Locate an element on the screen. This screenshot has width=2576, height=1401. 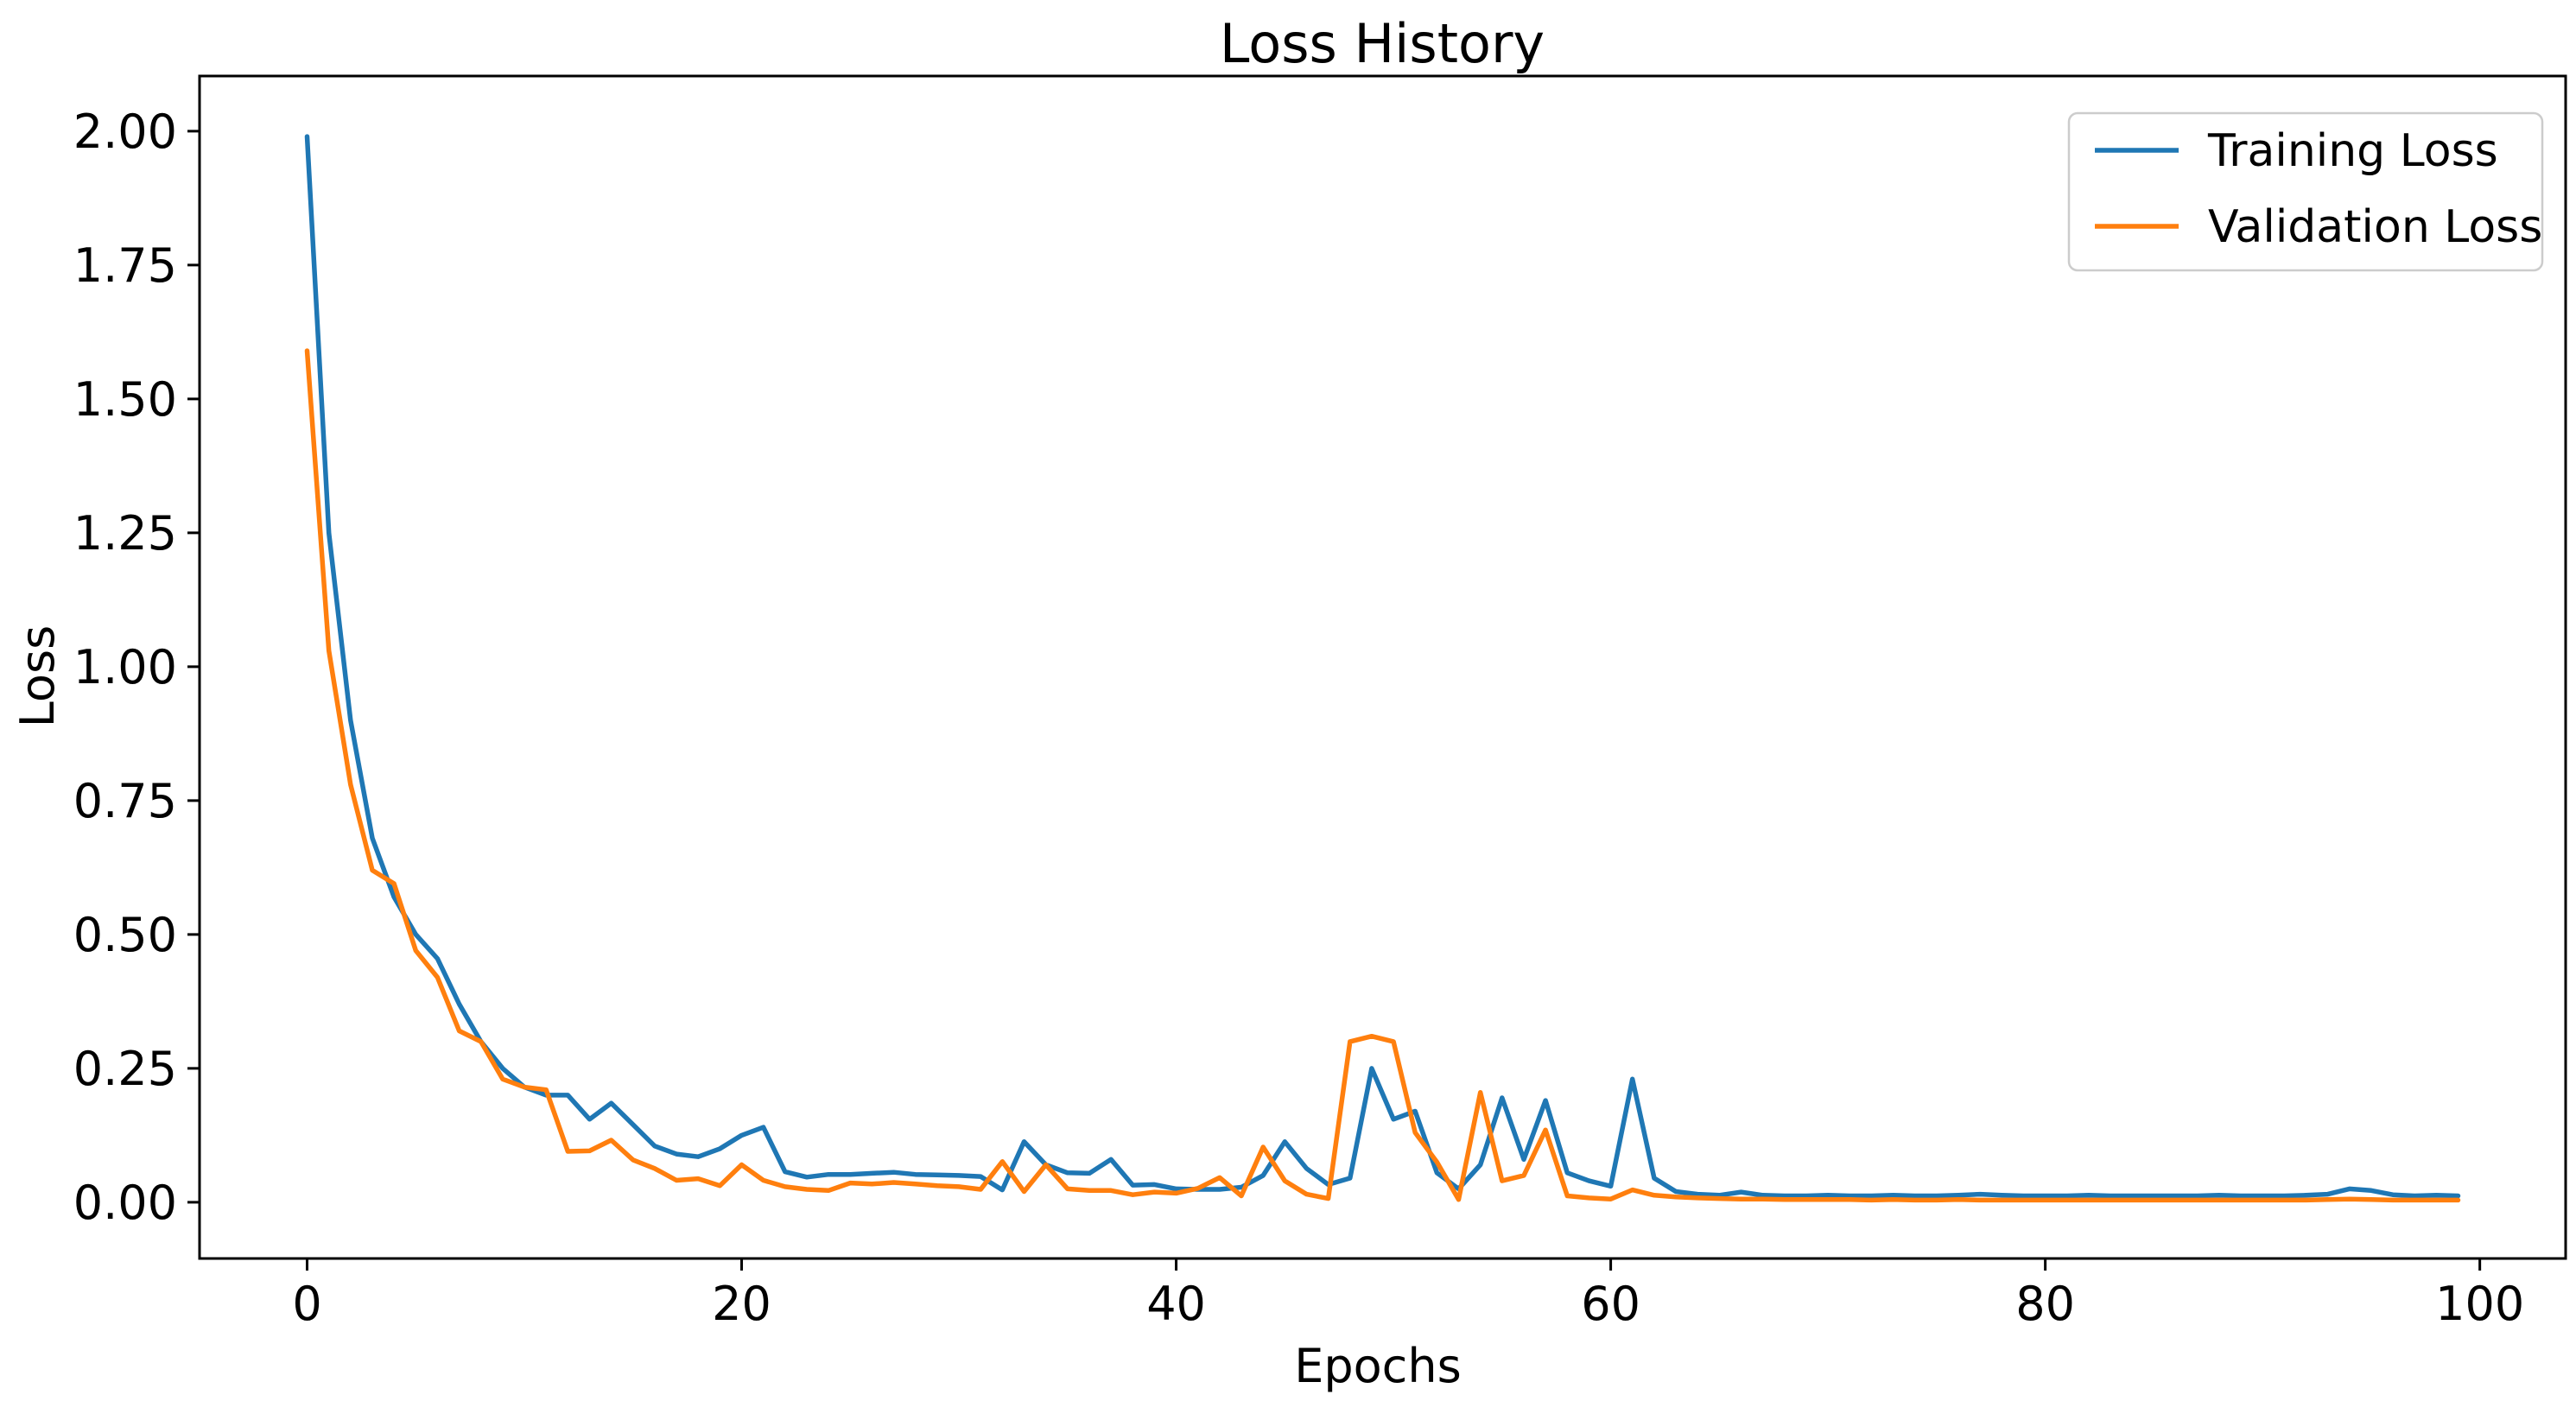
y-tick-label: 1.75 is located at coordinates (125, 265).